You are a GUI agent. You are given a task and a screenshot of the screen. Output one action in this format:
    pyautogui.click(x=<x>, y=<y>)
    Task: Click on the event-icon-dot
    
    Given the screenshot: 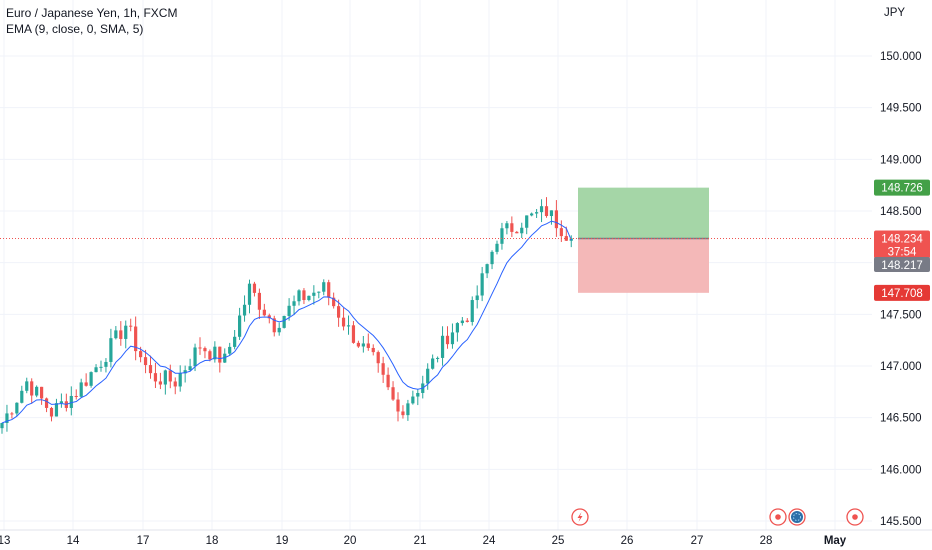 What is the action you would take?
    pyautogui.click(x=855, y=517)
    